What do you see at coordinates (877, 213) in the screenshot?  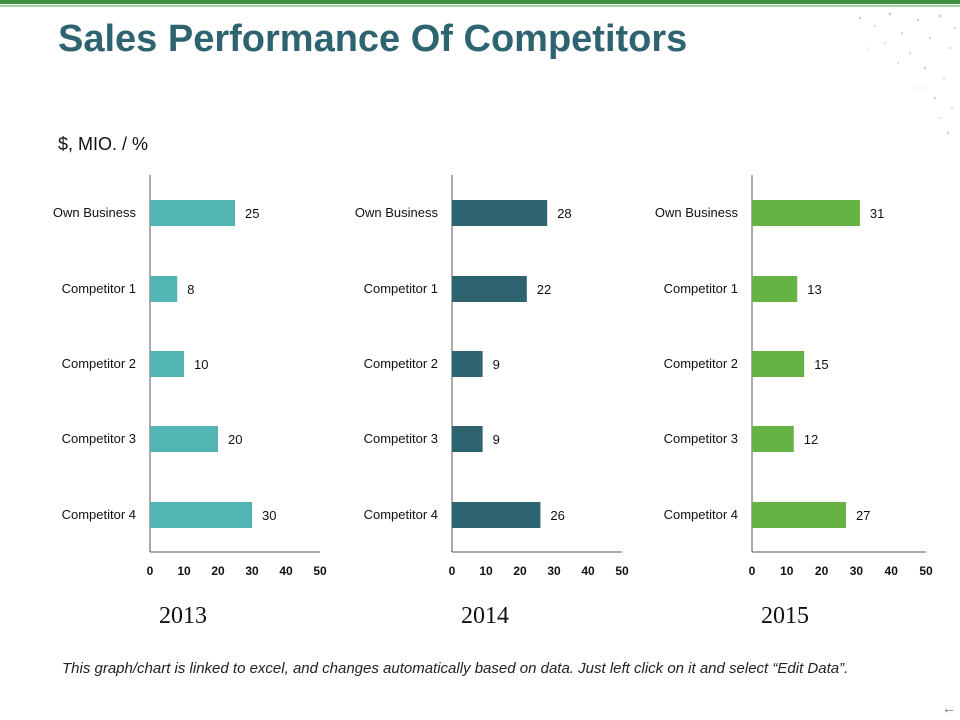 I see `data-label: 31` at bounding box center [877, 213].